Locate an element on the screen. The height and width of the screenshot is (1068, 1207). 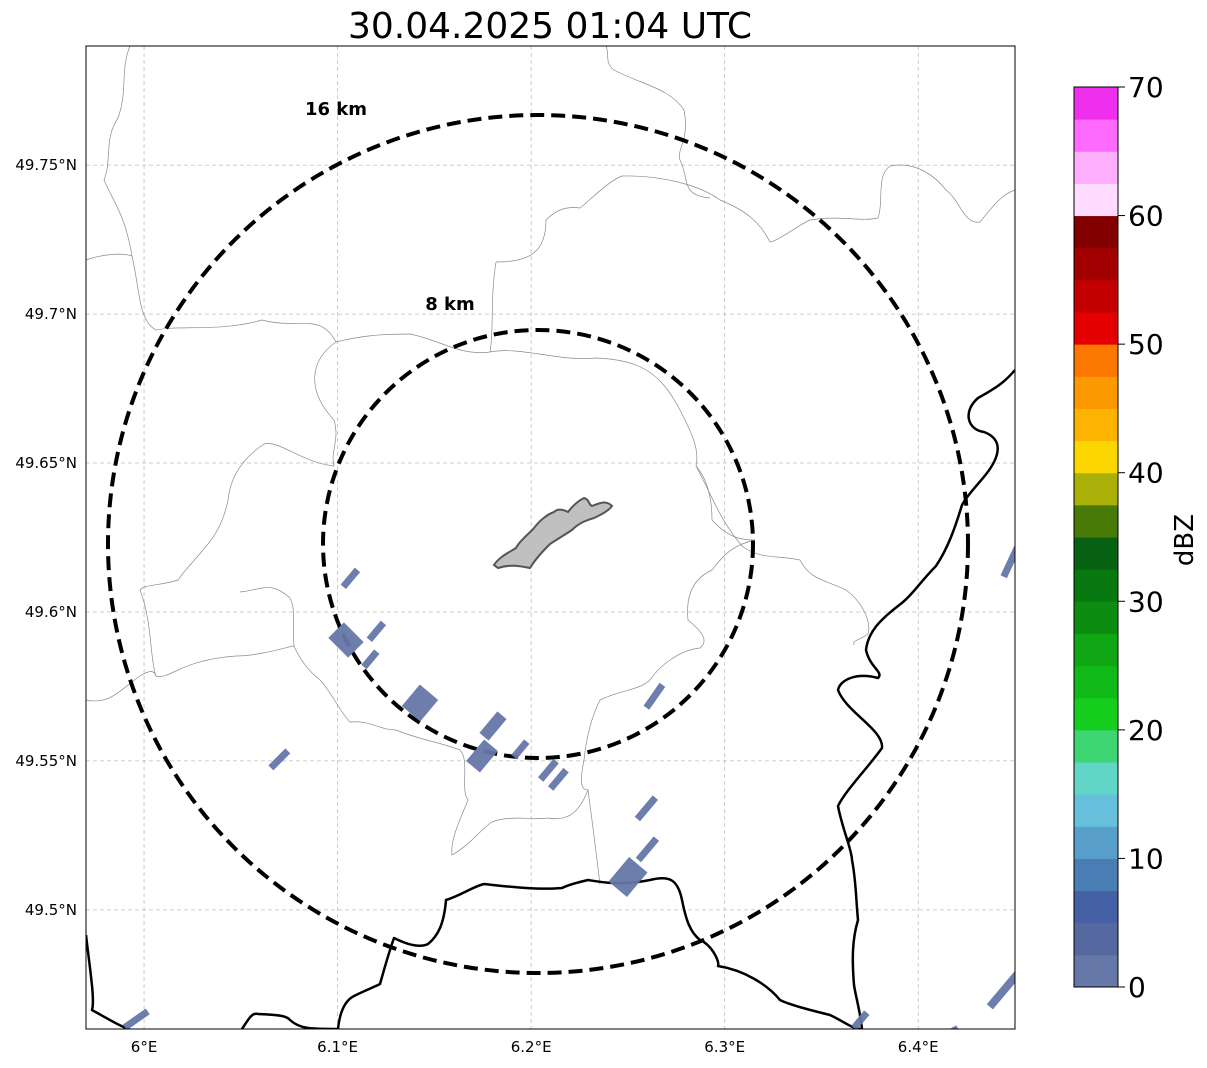
colorbar-swatches is located at coordinates (1096, 537).